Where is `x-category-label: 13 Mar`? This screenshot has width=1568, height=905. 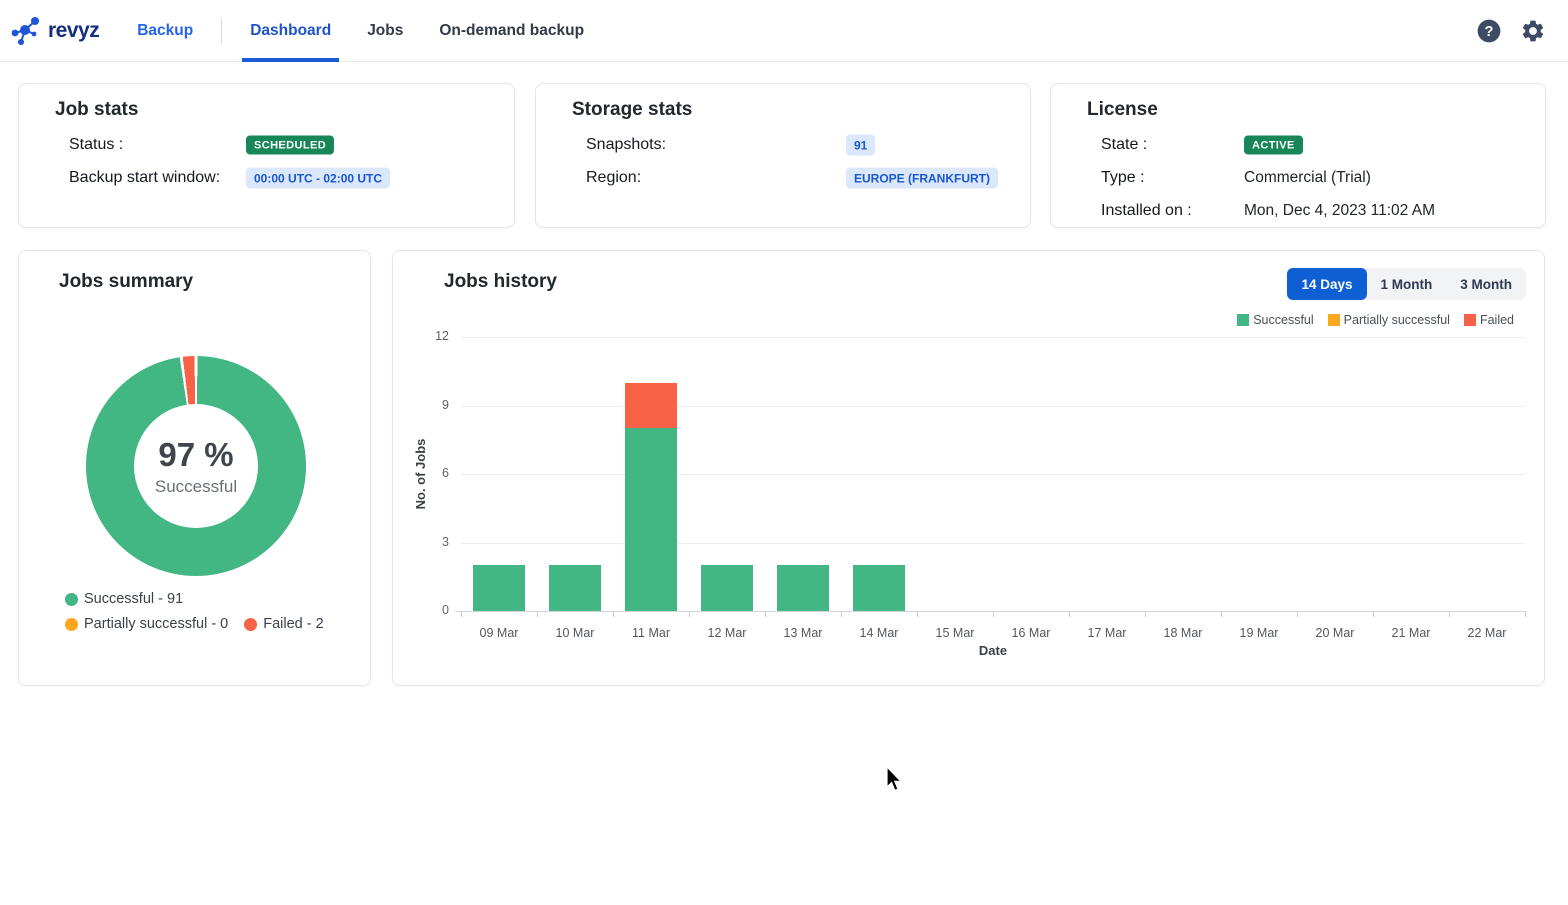
x-category-label: 13 Mar is located at coordinates (803, 633).